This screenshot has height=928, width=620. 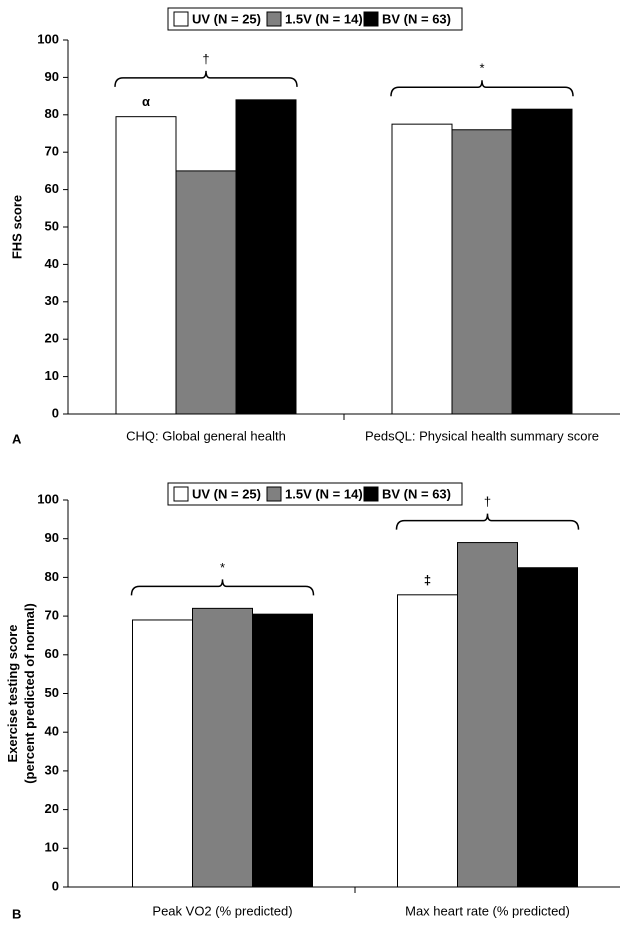 What do you see at coordinates (29, 693) in the screenshot?
I see `y-axis-label: (percent predicted of normal)` at bounding box center [29, 693].